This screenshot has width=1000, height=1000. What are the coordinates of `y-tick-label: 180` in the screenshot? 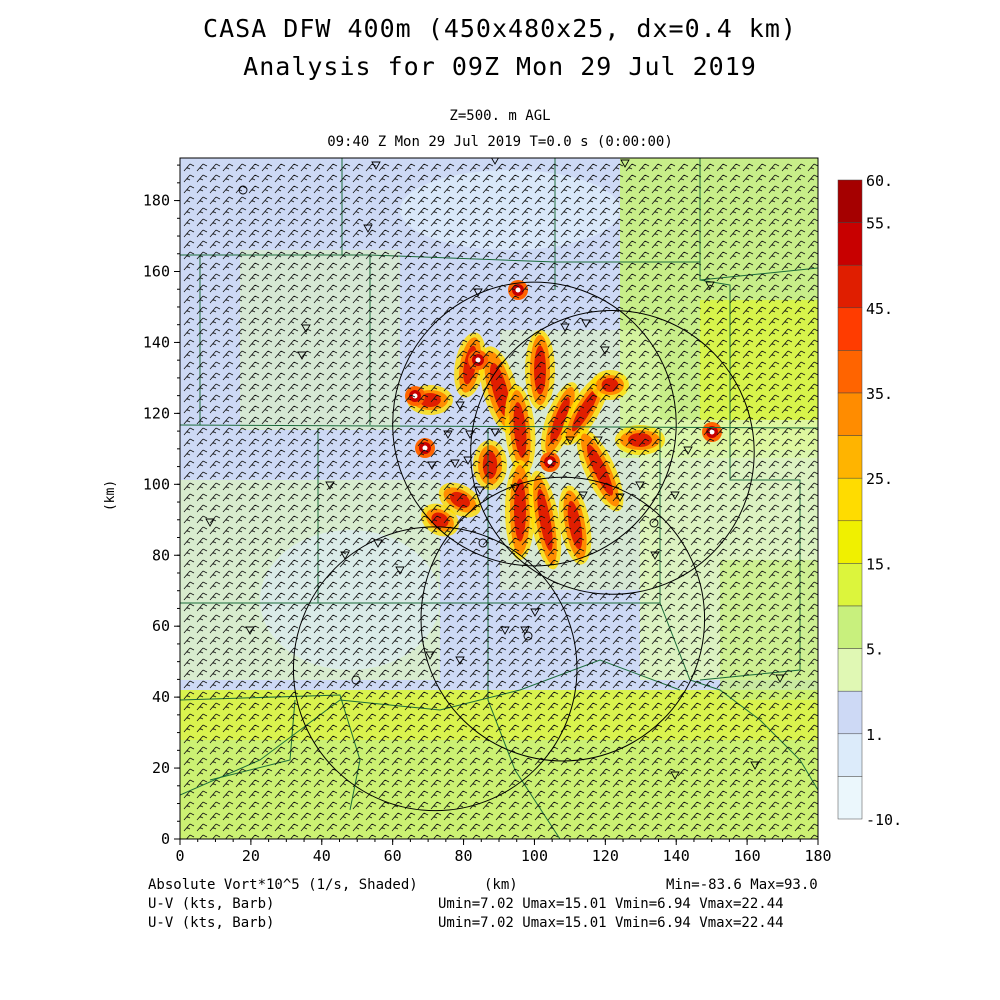 It's located at (156, 201).